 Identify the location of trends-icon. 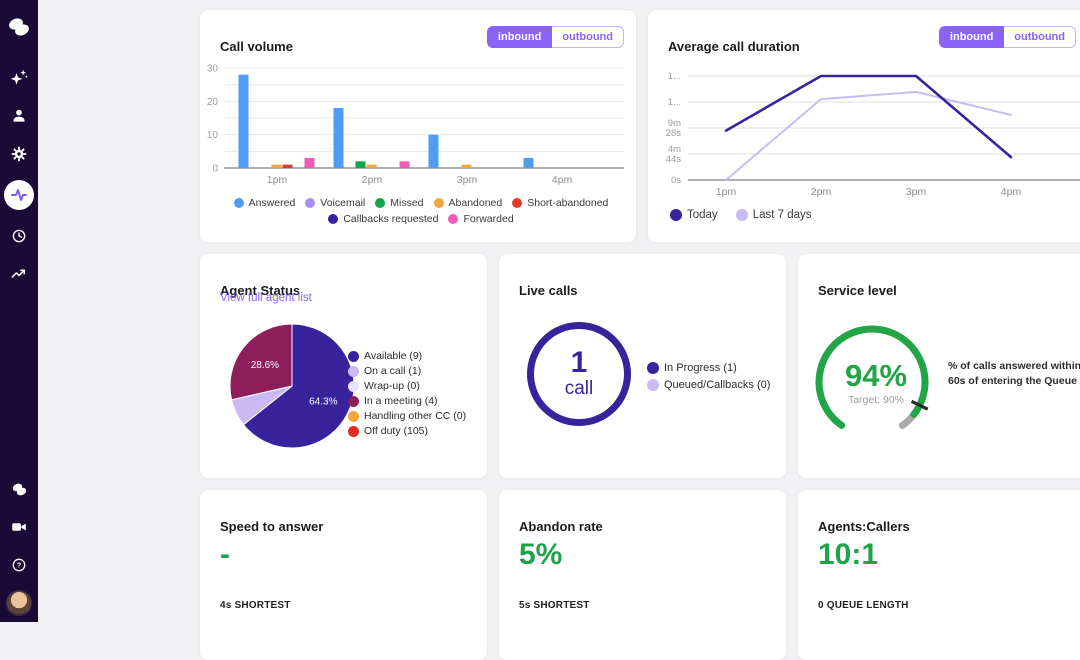
(19, 274).